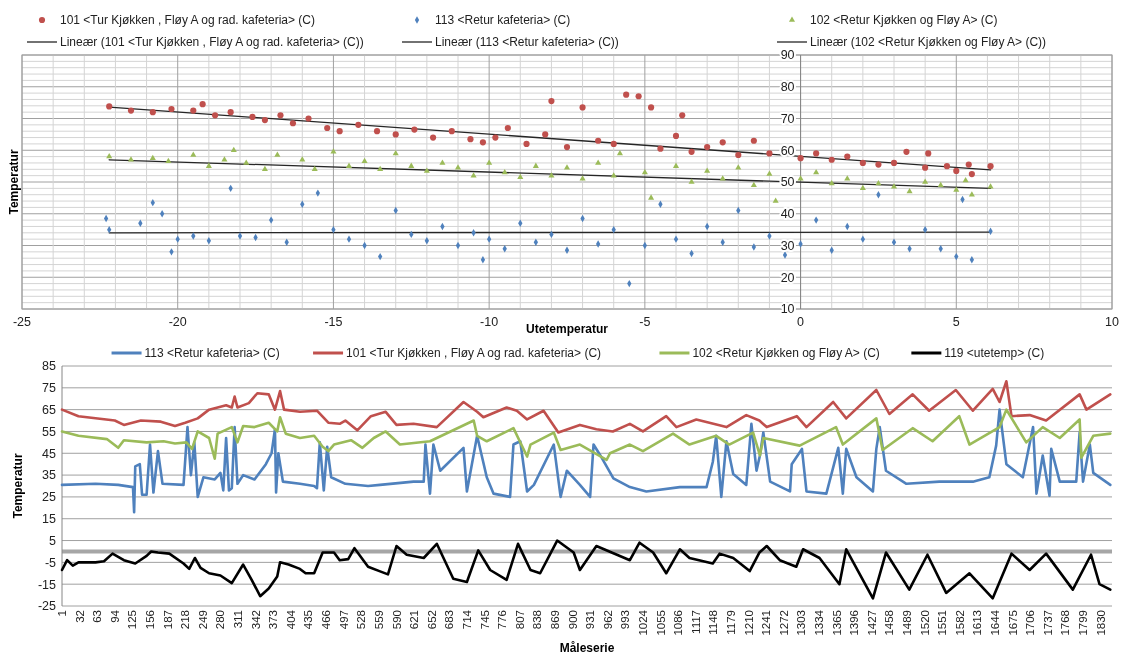 The image size is (1123, 657). Describe the element at coordinates (995, 622) in the screenshot. I see `x-tick-label: 1644` at that location.